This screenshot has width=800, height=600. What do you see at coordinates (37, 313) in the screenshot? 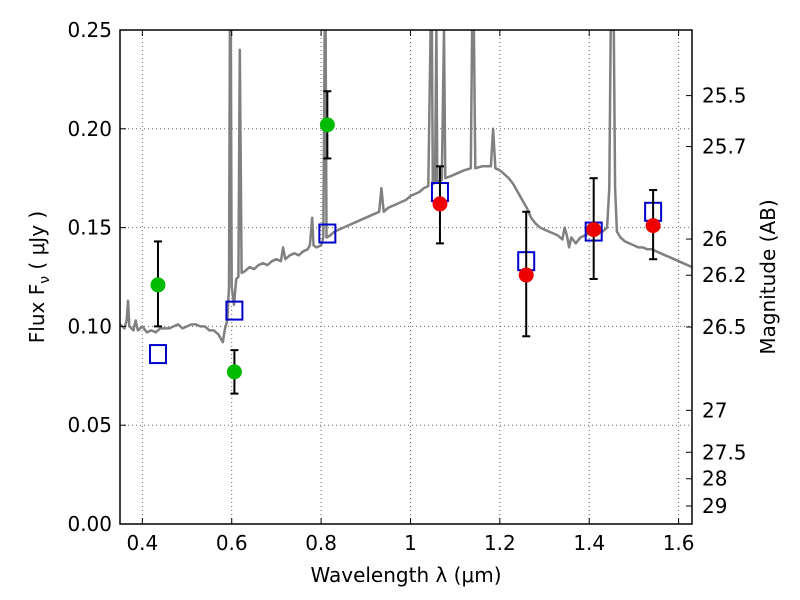
I see `y-axis-label-main: Flux F` at bounding box center [37, 313].